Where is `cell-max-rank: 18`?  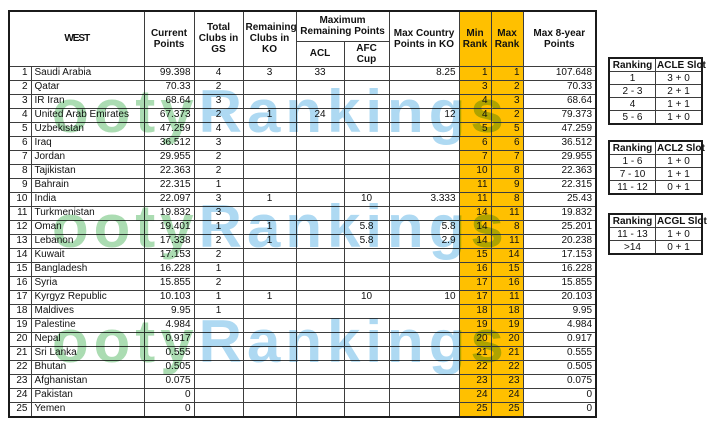 cell-max-rank: 18 is located at coordinates (507, 311).